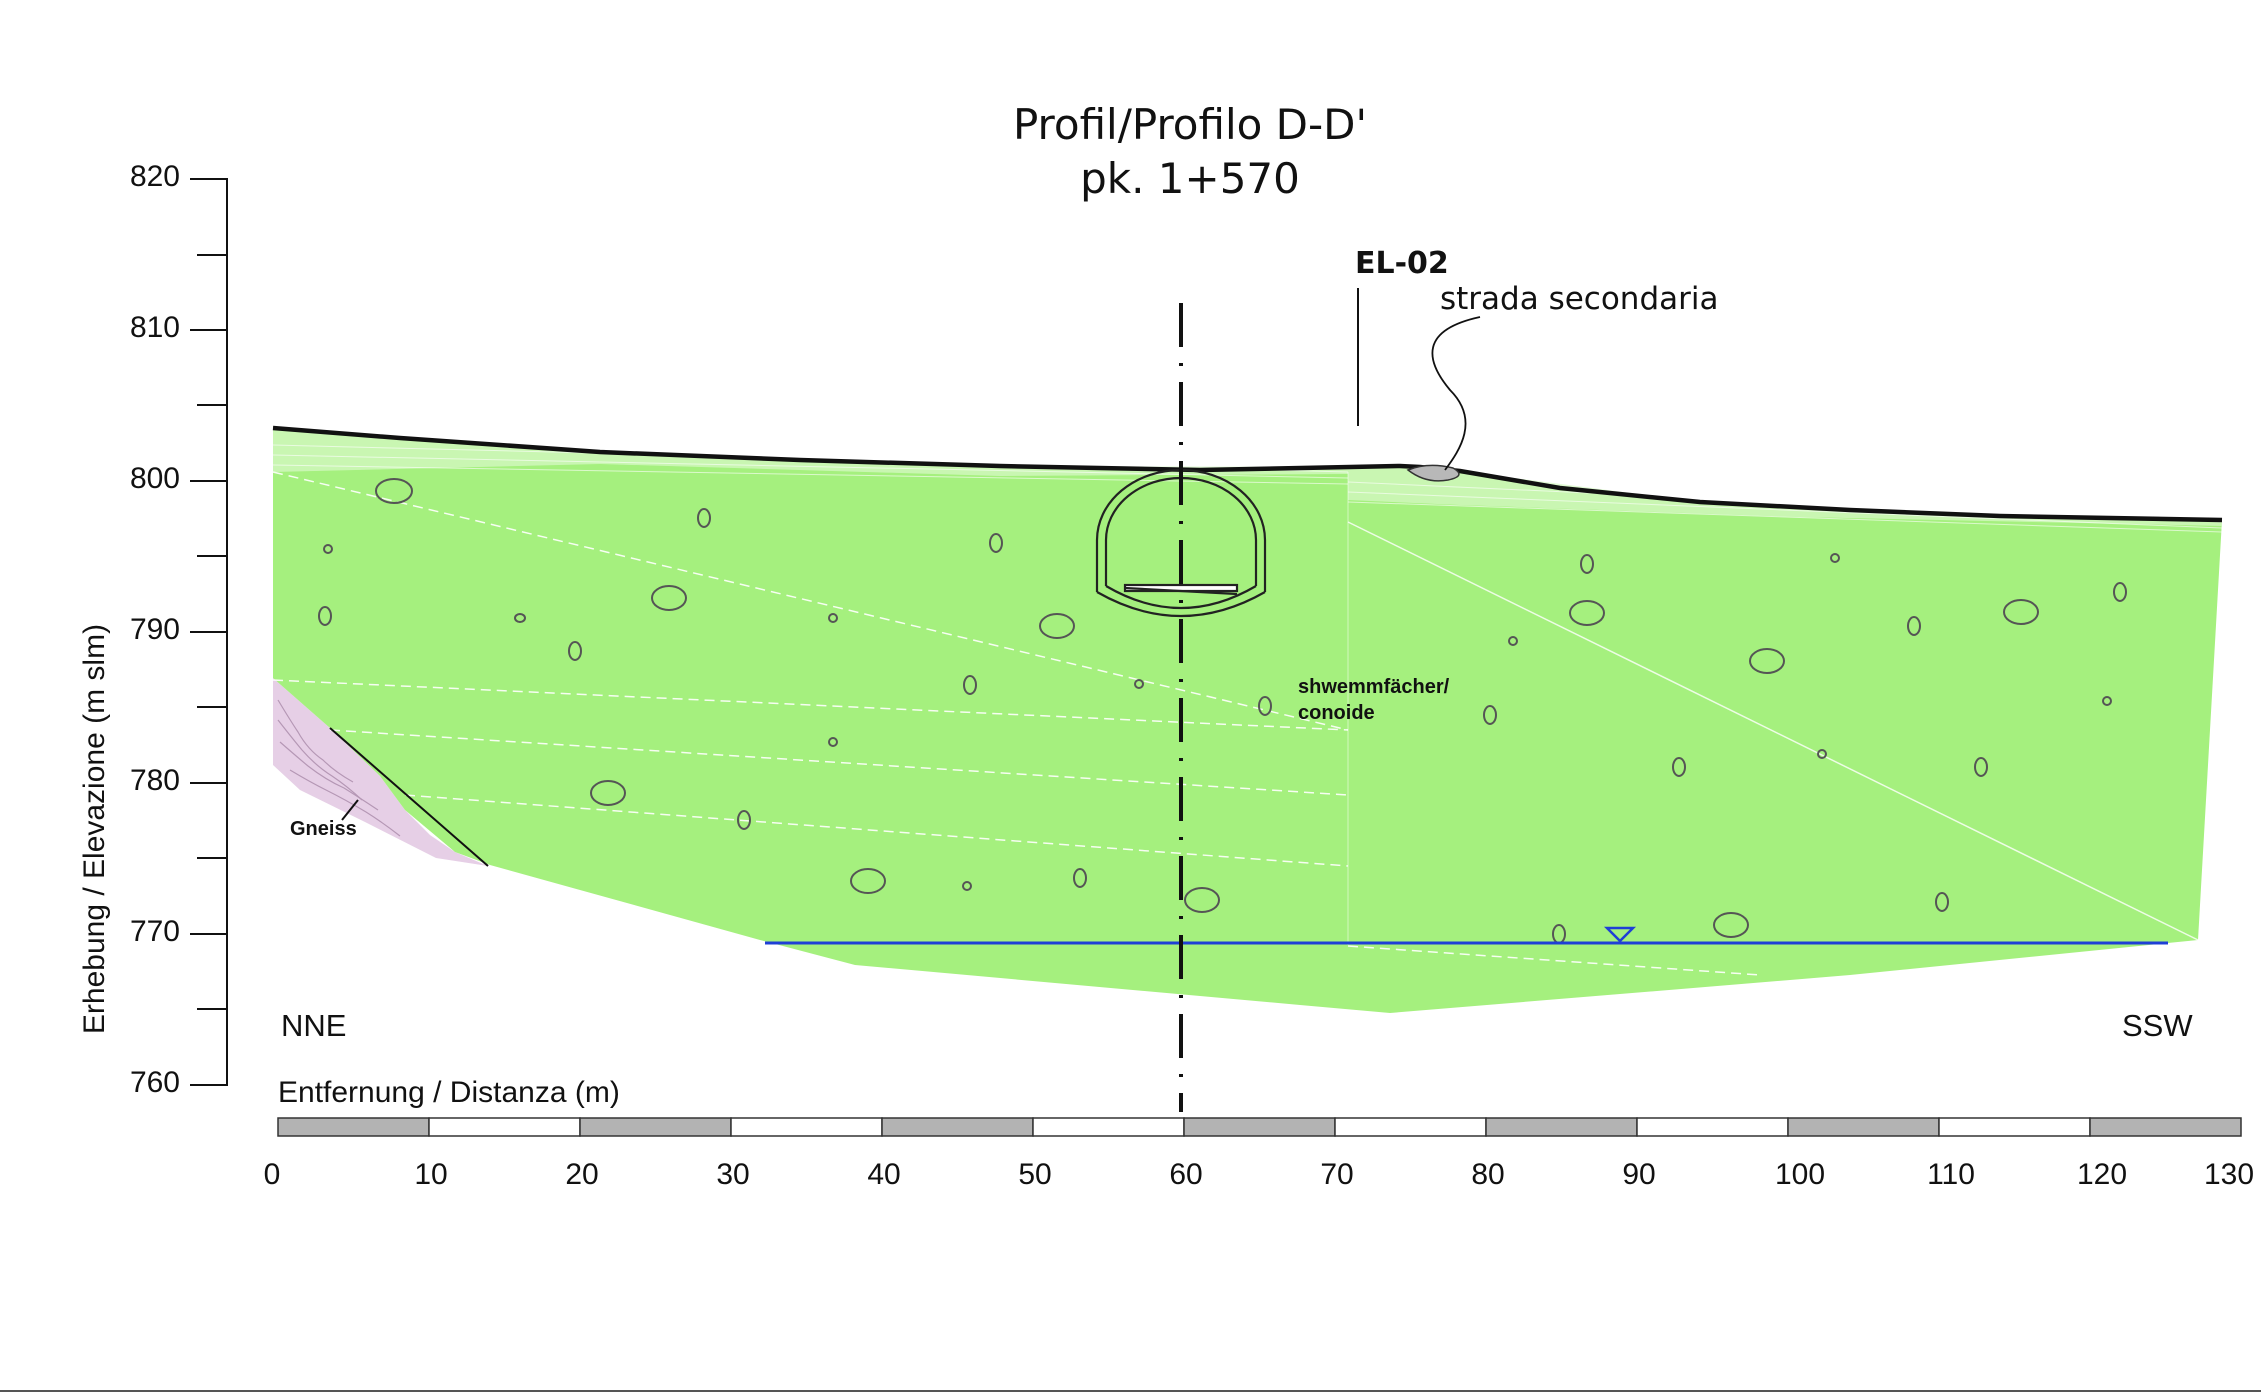  I want to click on x-tick-label: 120, so click(2102, 1174).